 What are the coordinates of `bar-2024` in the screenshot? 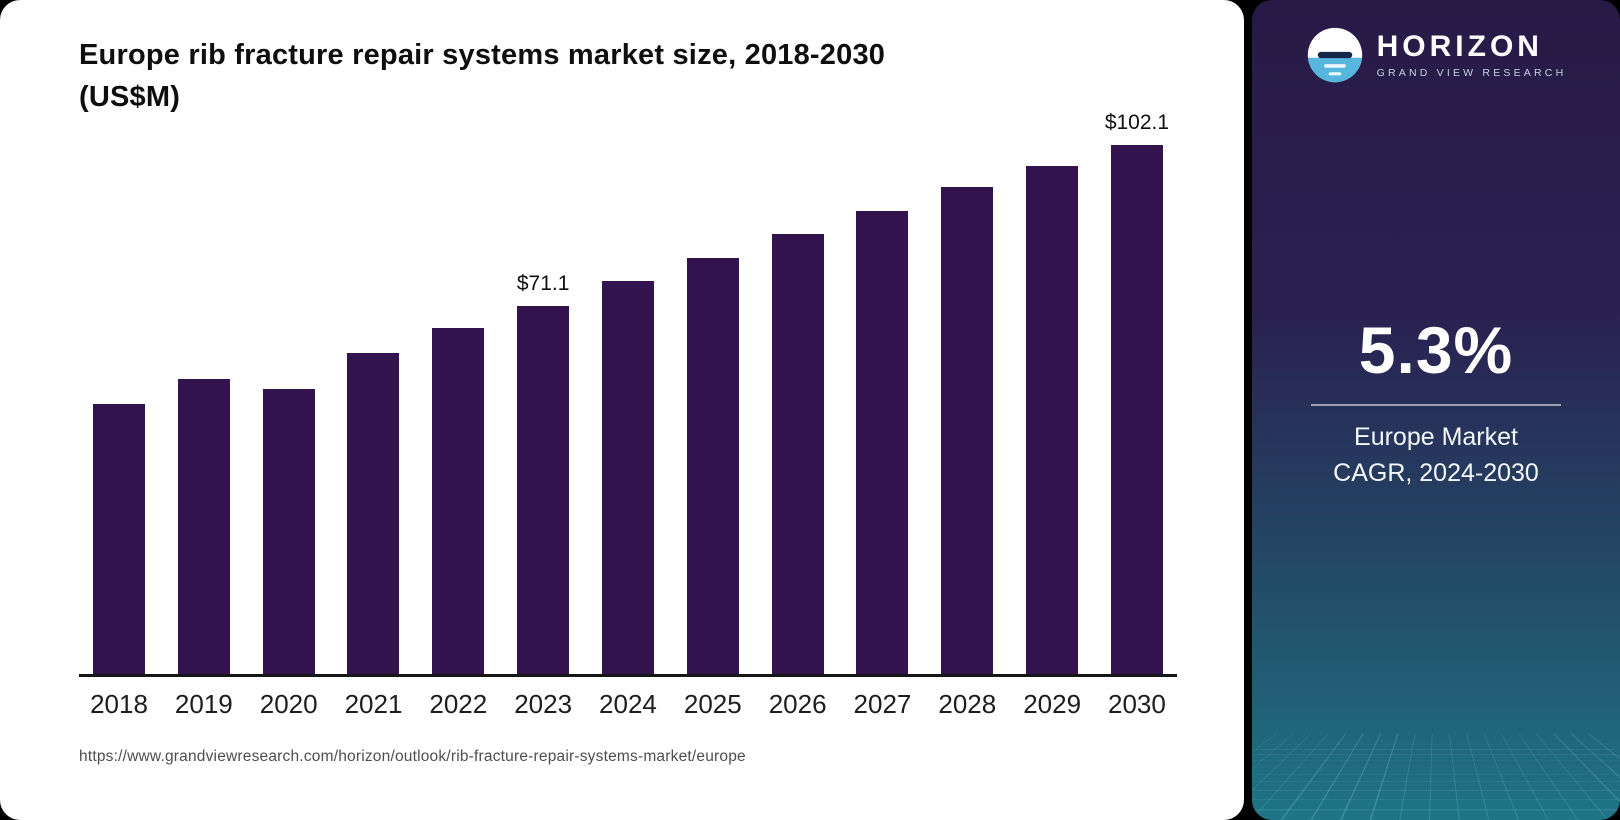 It's located at (627, 477).